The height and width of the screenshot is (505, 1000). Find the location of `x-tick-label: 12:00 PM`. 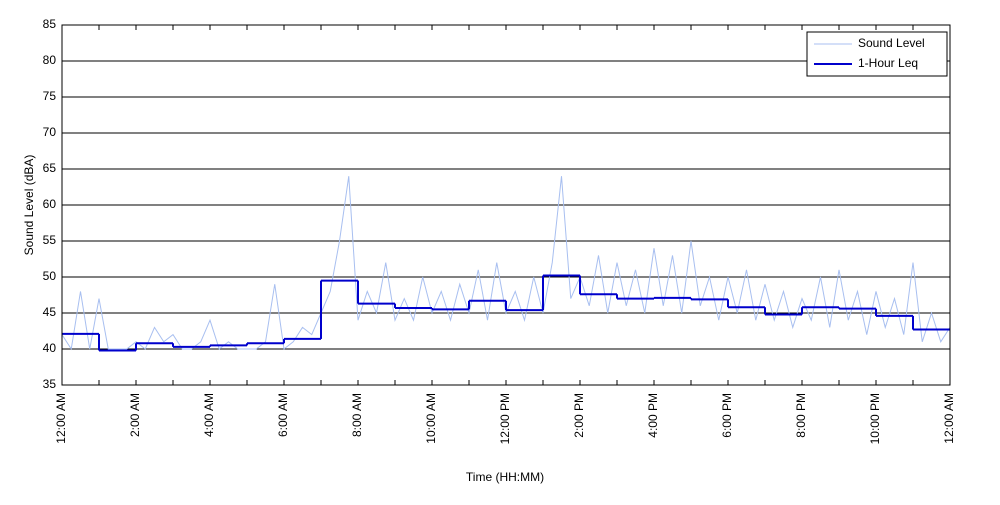

x-tick-label: 12:00 PM is located at coordinates (505, 418).